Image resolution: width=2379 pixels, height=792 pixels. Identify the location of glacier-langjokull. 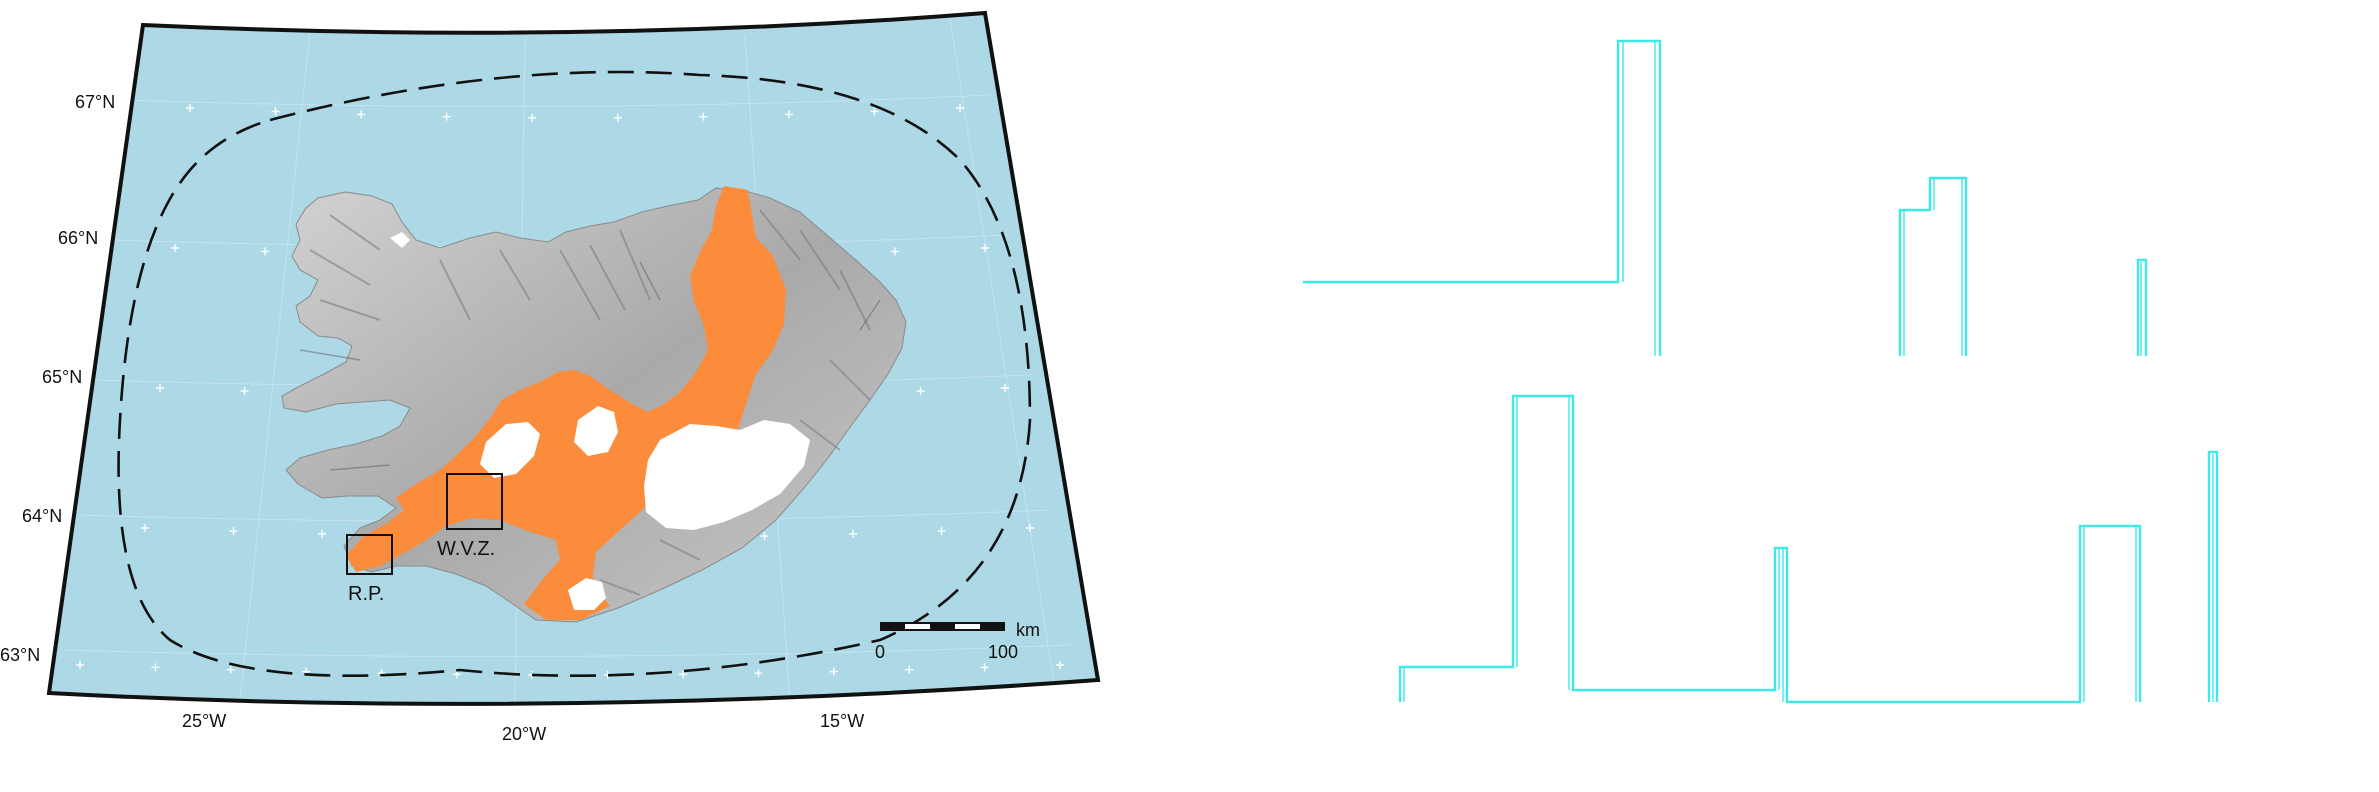
(510, 450).